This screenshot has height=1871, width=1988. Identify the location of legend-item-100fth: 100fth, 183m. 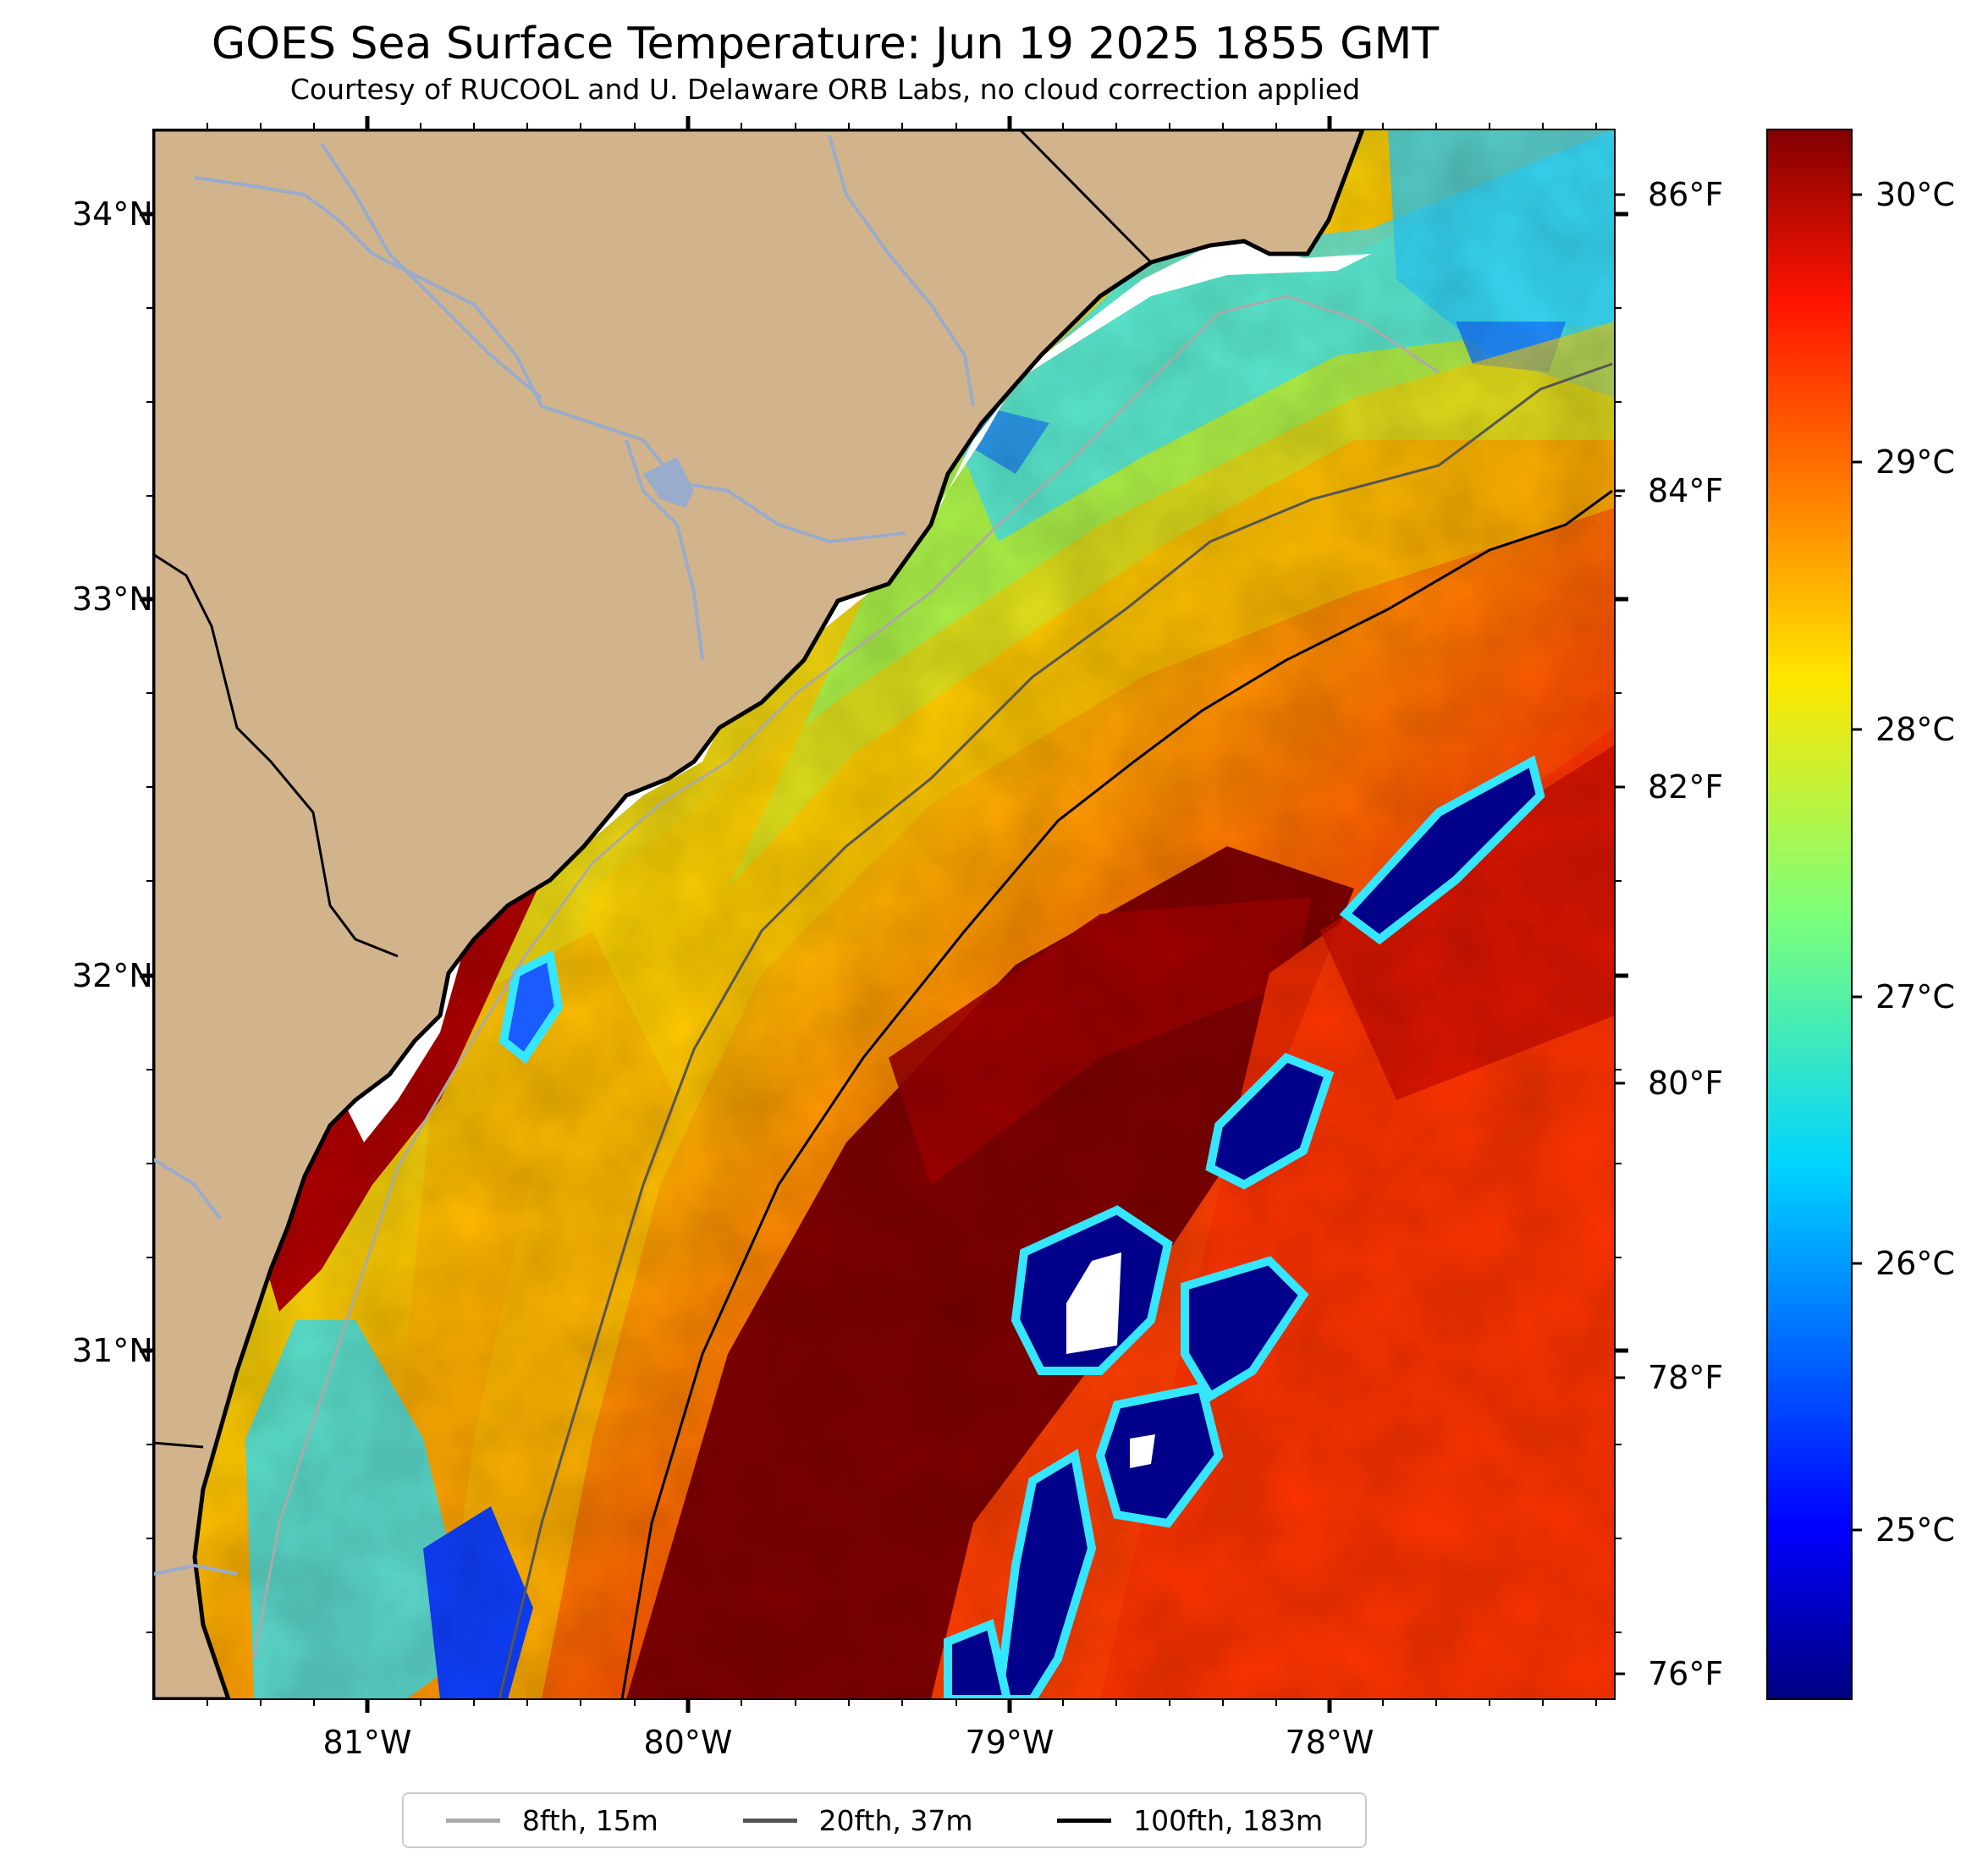
(1190, 1821).